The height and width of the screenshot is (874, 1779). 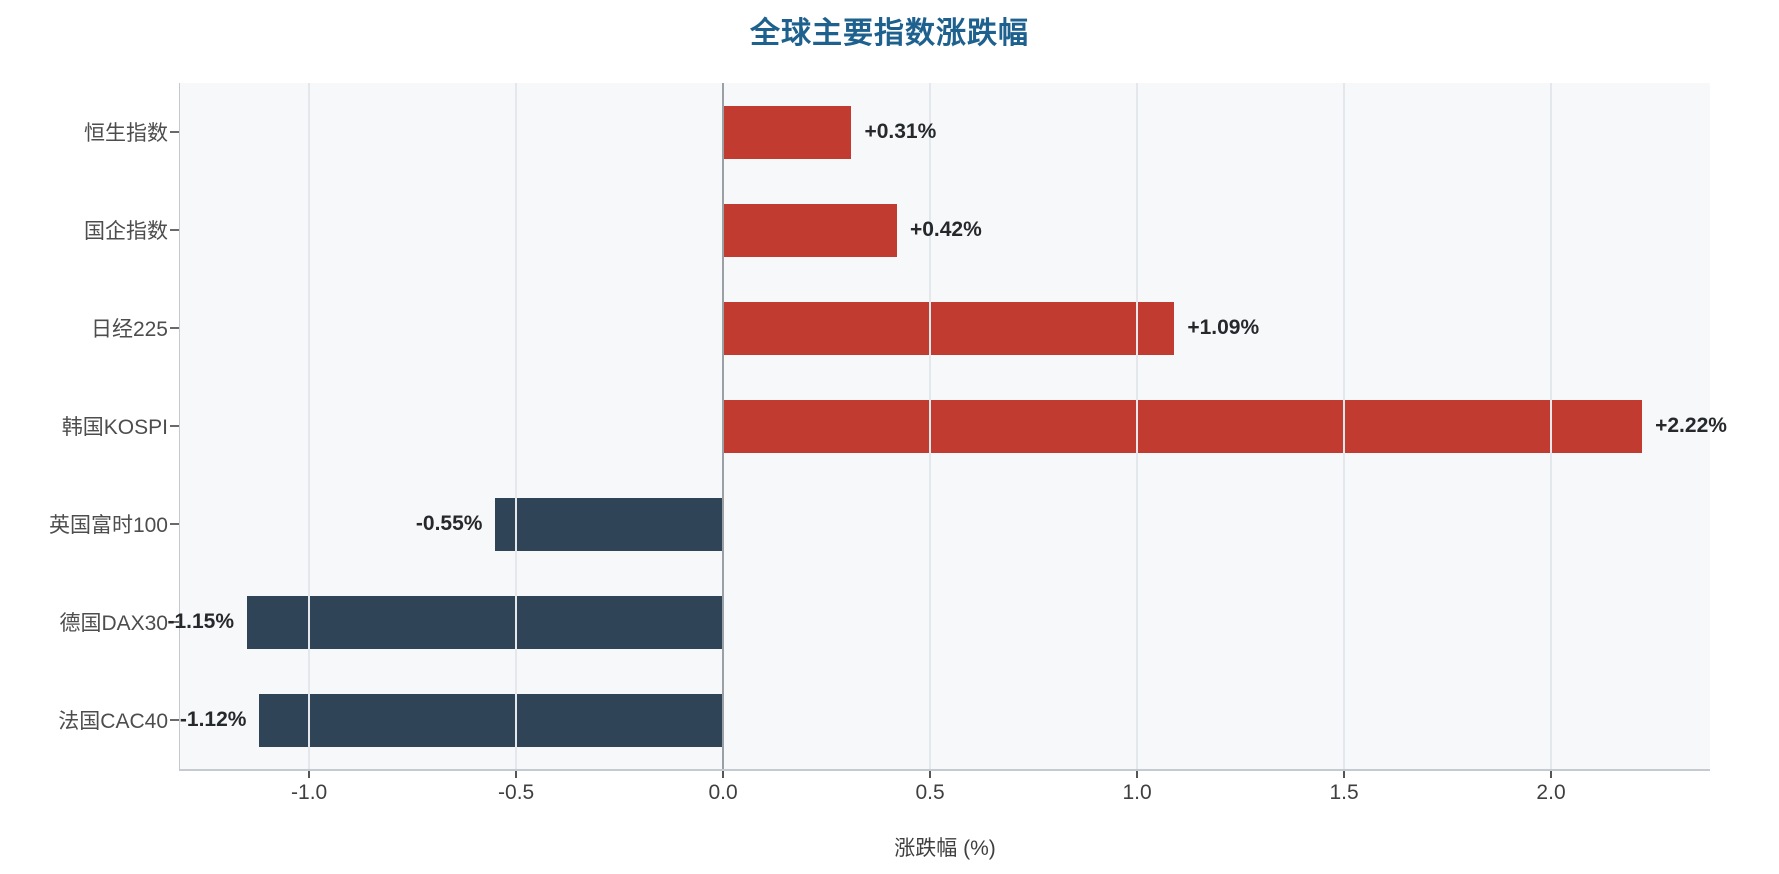 What do you see at coordinates (126, 231) in the screenshot?
I see `y-axis-category-label: 国企指数` at bounding box center [126, 231].